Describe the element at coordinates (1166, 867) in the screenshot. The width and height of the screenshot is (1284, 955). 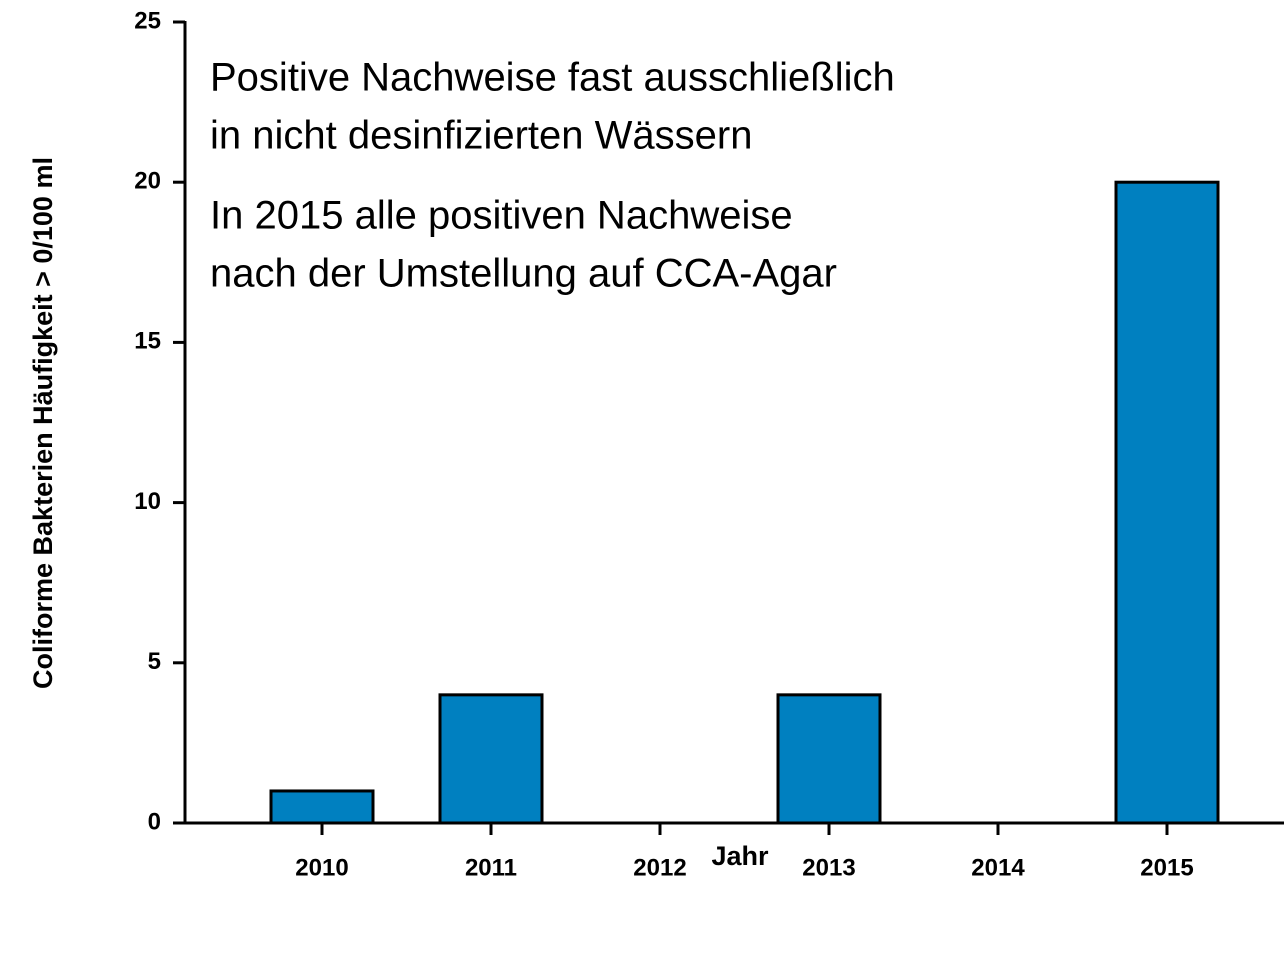
I see `x-tick-label: 2015` at that location.